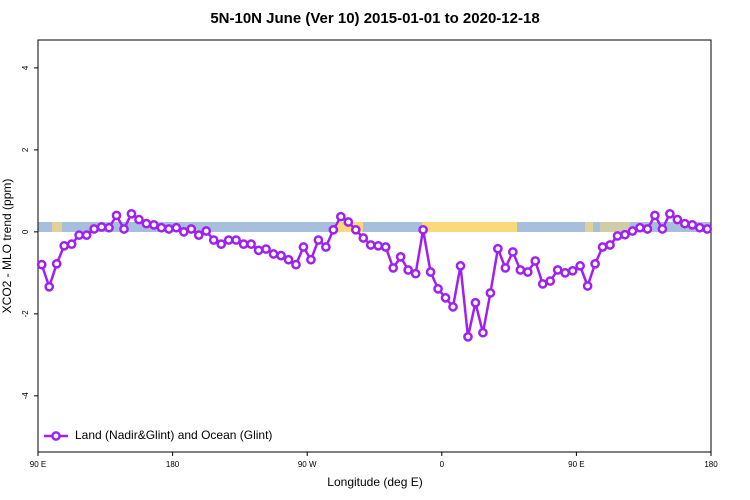 The height and width of the screenshot is (500, 750). I want to click on y-tick-label: 4, so click(25, 67).